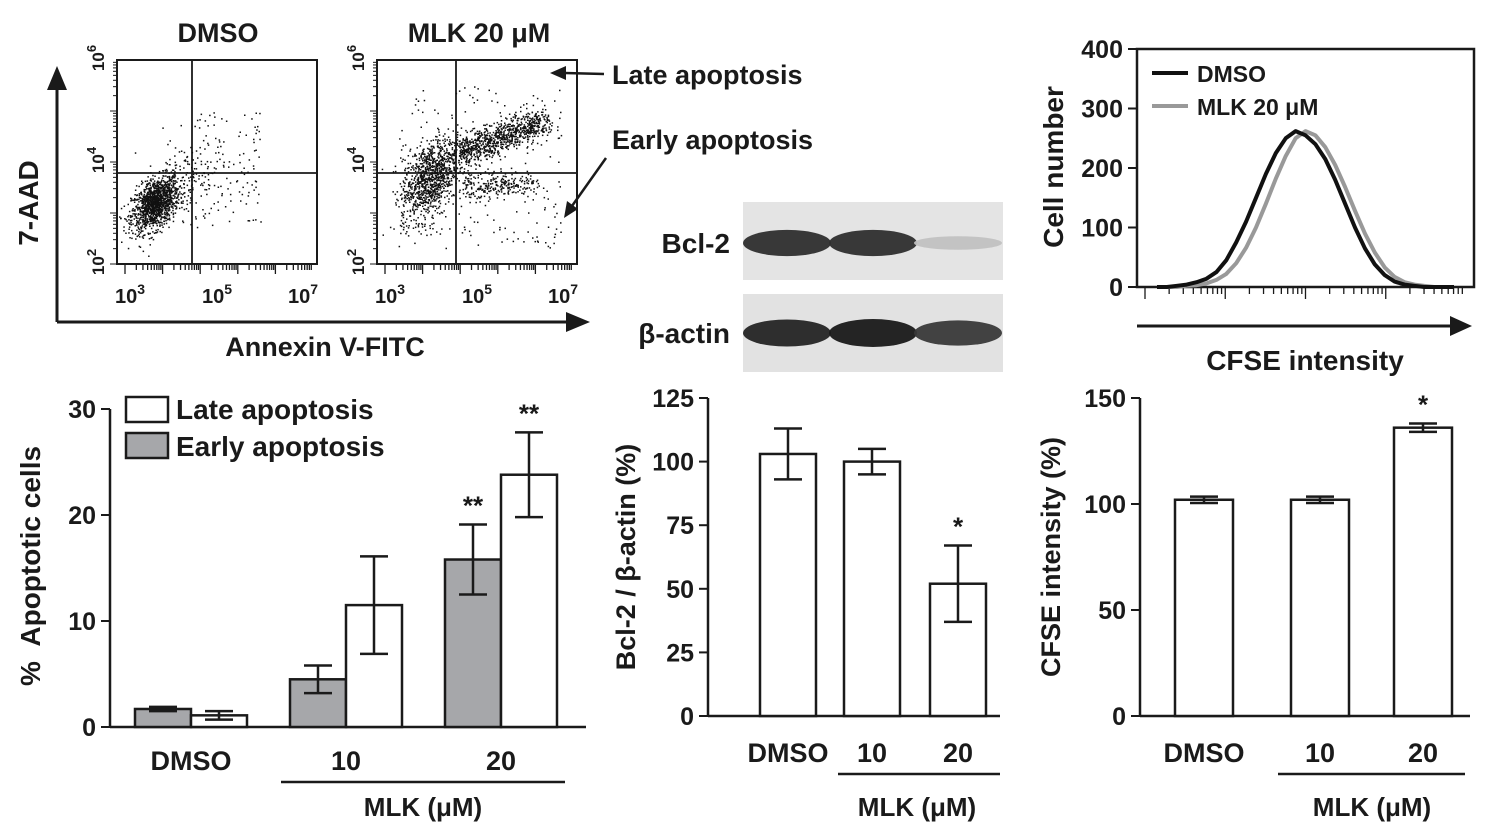  What do you see at coordinates (680, 653) in the screenshot?
I see `y-tick-label: 25` at bounding box center [680, 653].